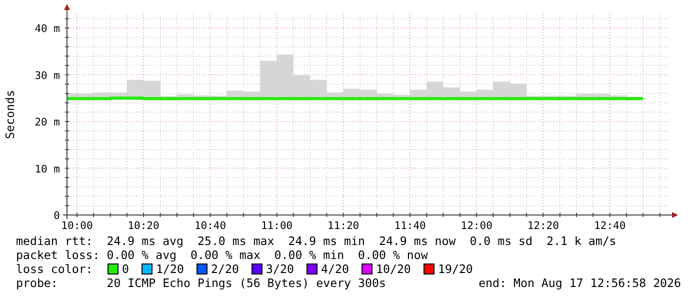  What do you see at coordinates (276, 226) in the screenshot?
I see `x-tick-label: 11:00` at bounding box center [276, 226].